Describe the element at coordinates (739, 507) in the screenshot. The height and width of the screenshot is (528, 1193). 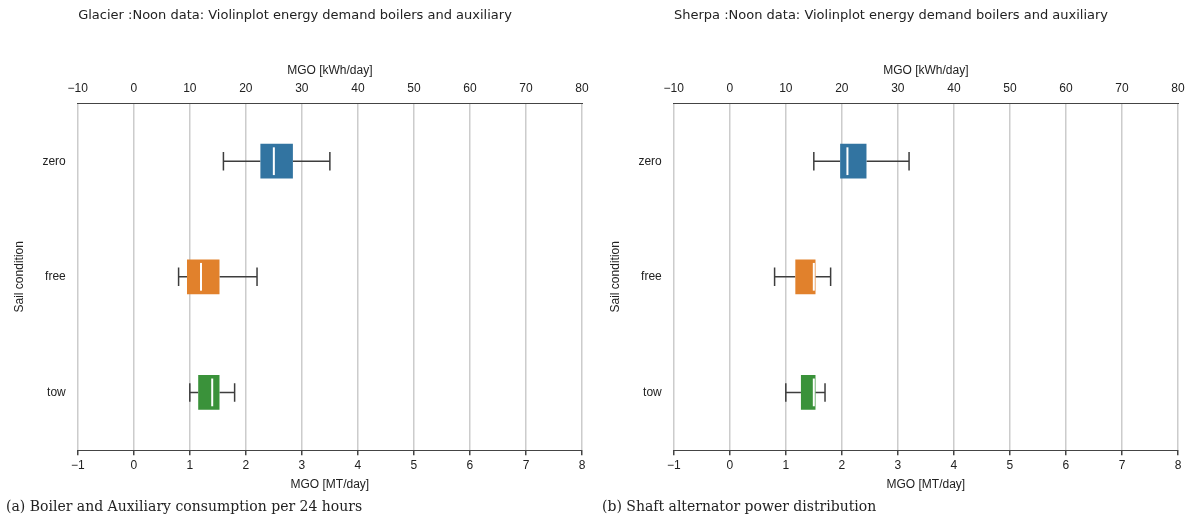
I see `text: (b) Shaft alternator power distribution` at that location.